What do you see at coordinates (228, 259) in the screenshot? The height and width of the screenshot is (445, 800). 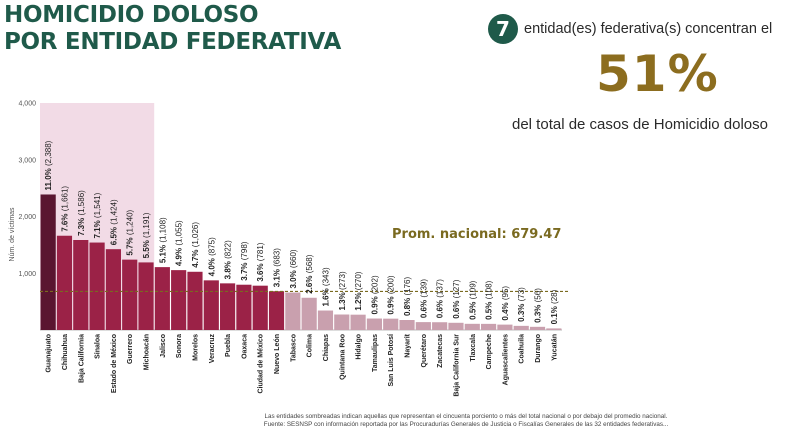 I see `data-label: 3.8% (822)` at bounding box center [228, 259].